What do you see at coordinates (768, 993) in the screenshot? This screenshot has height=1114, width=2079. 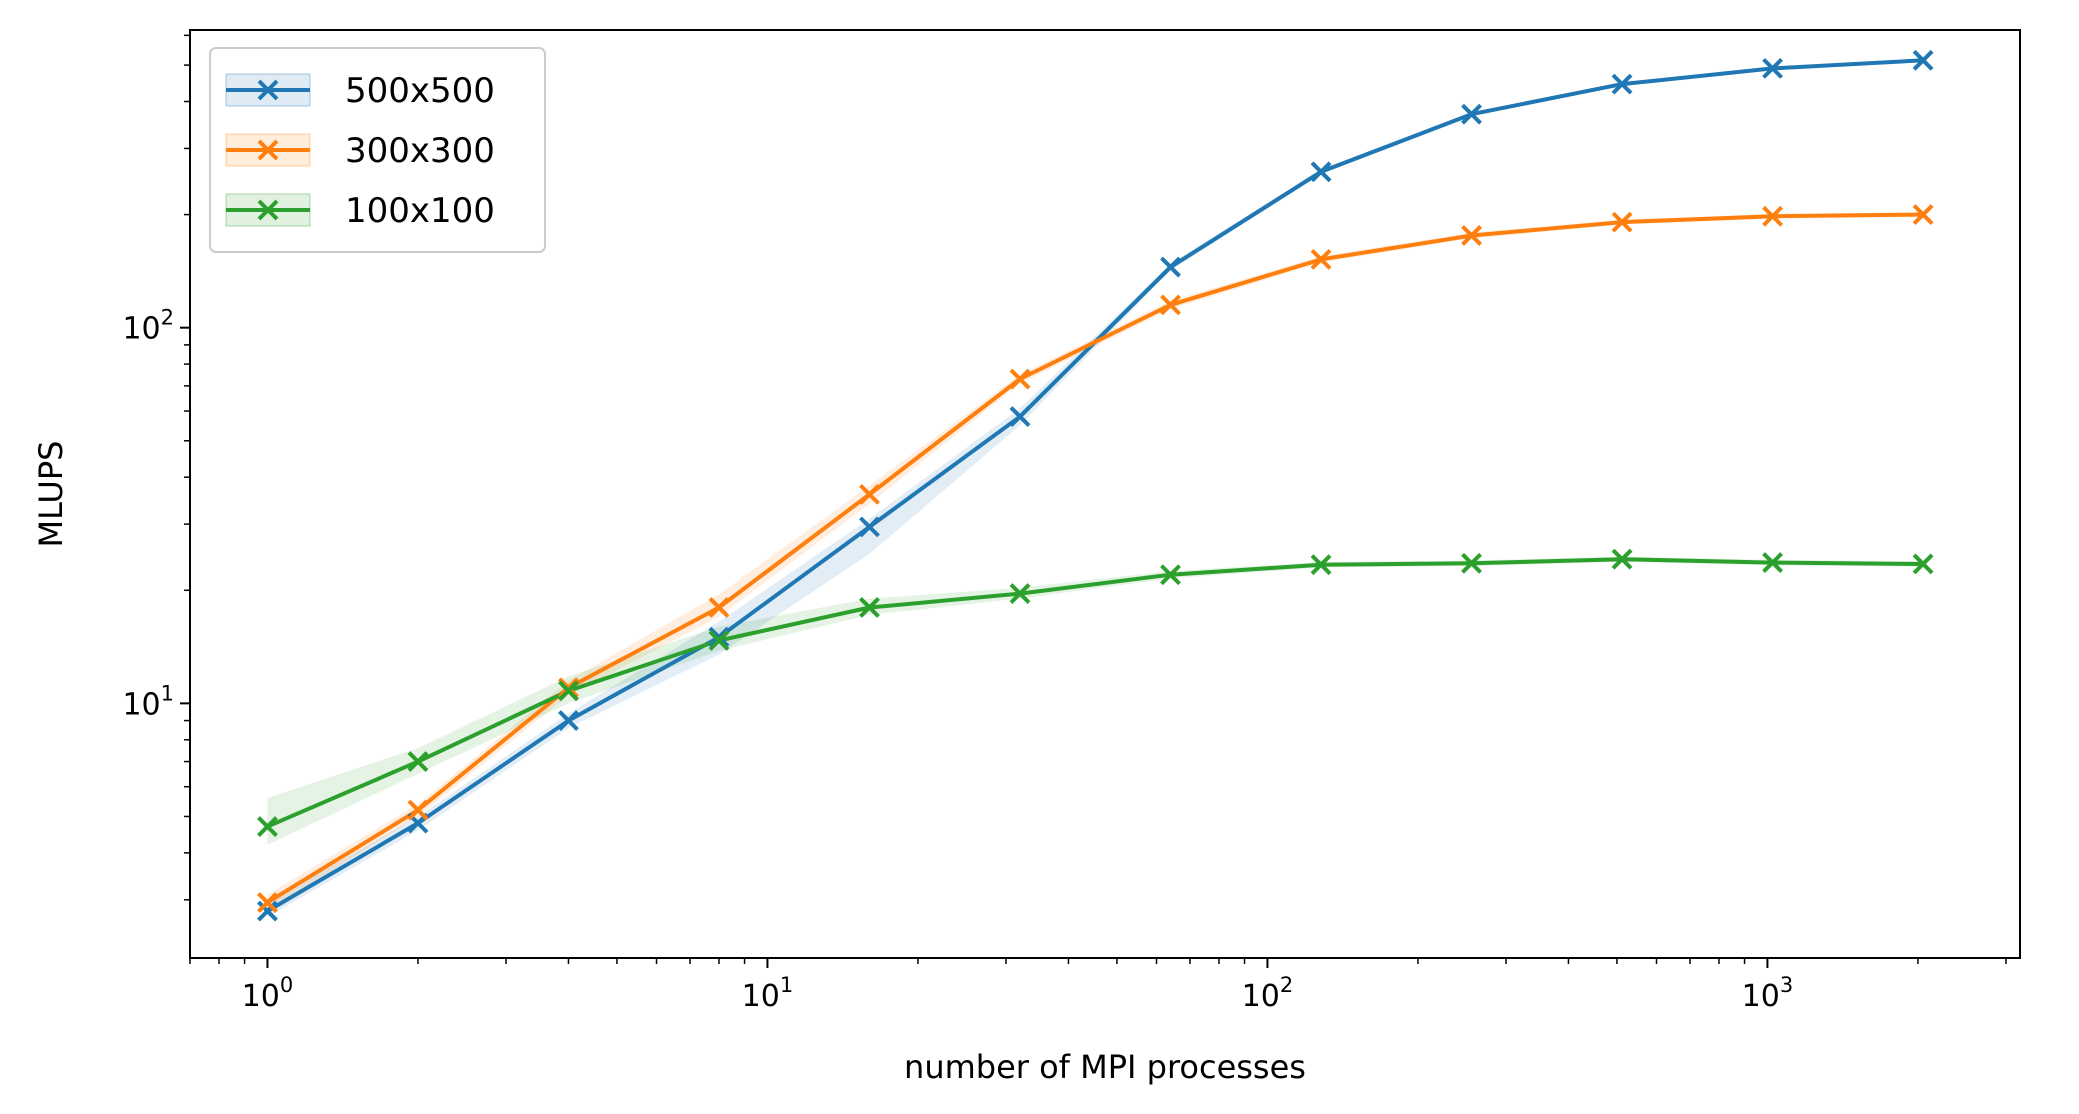 I see `x-tick-label-1: 10¹` at bounding box center [768, 993].